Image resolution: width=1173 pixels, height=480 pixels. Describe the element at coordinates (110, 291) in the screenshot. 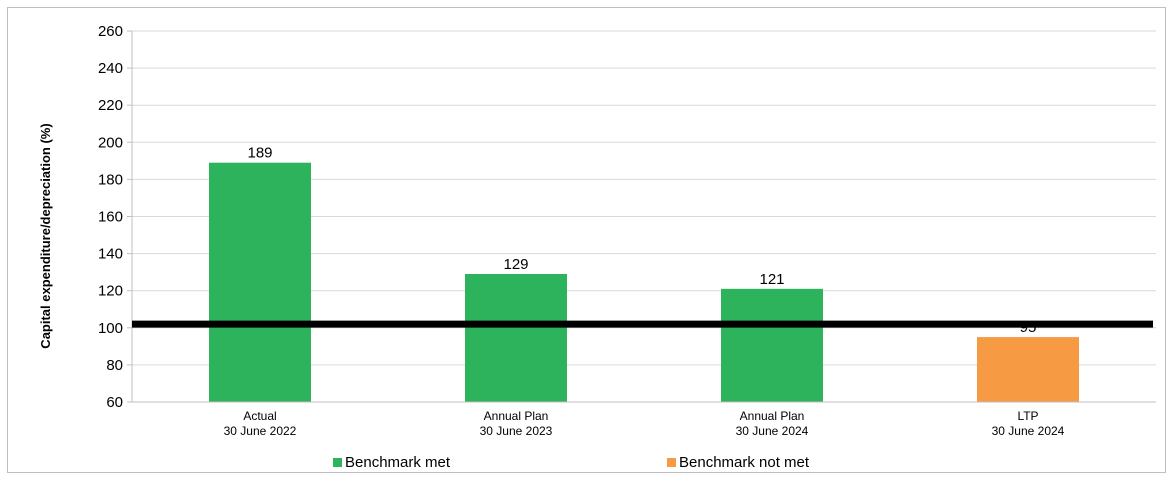

I see `y-tick-label: 120` at that location.